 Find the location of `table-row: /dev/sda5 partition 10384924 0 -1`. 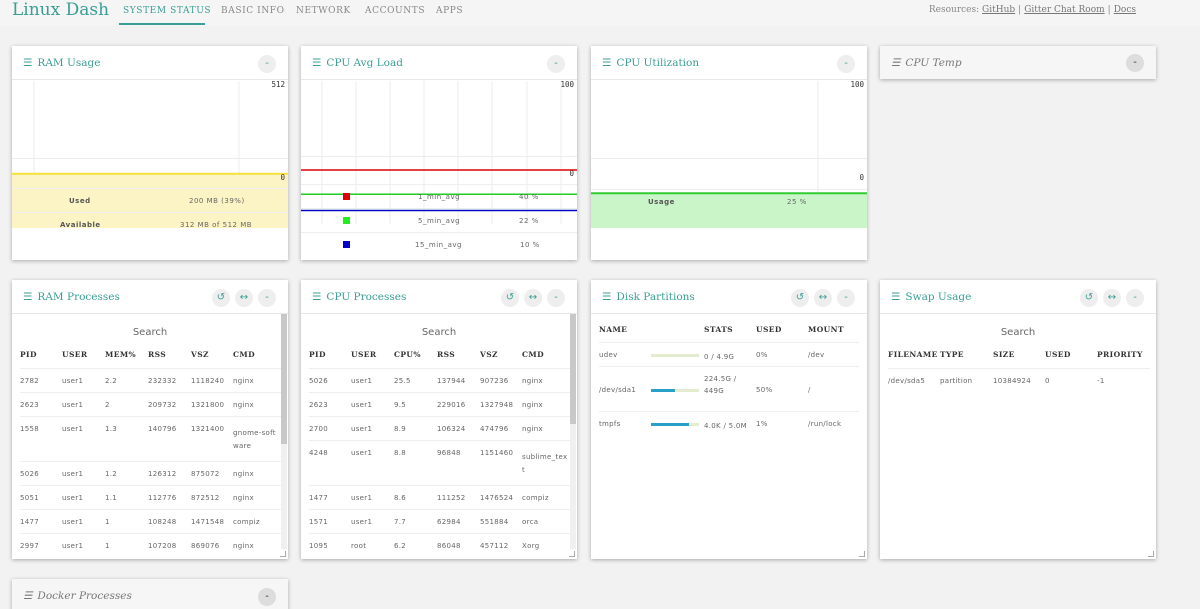

table-row: /dev/sda5 partition 10384924 0 -1 is located at coordinates (1019, 380).